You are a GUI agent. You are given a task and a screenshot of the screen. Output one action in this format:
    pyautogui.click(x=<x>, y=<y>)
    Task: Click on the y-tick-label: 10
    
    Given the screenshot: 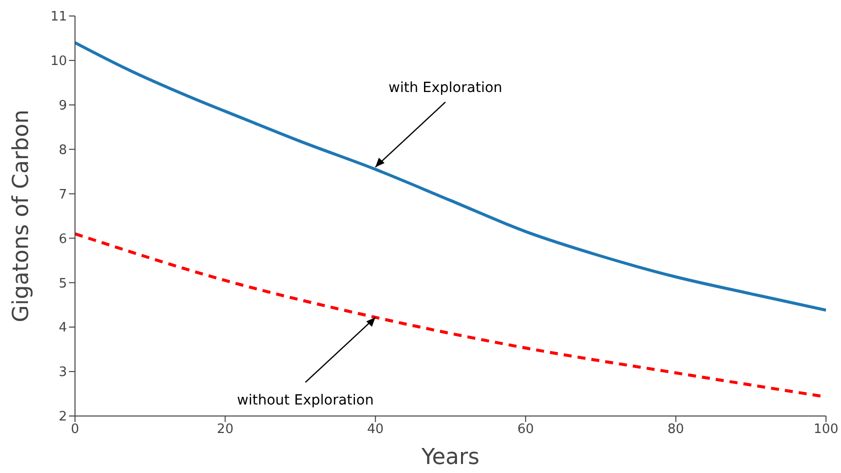 What is the action you would take?
    pyautogui.click(x=58, y=62)
    